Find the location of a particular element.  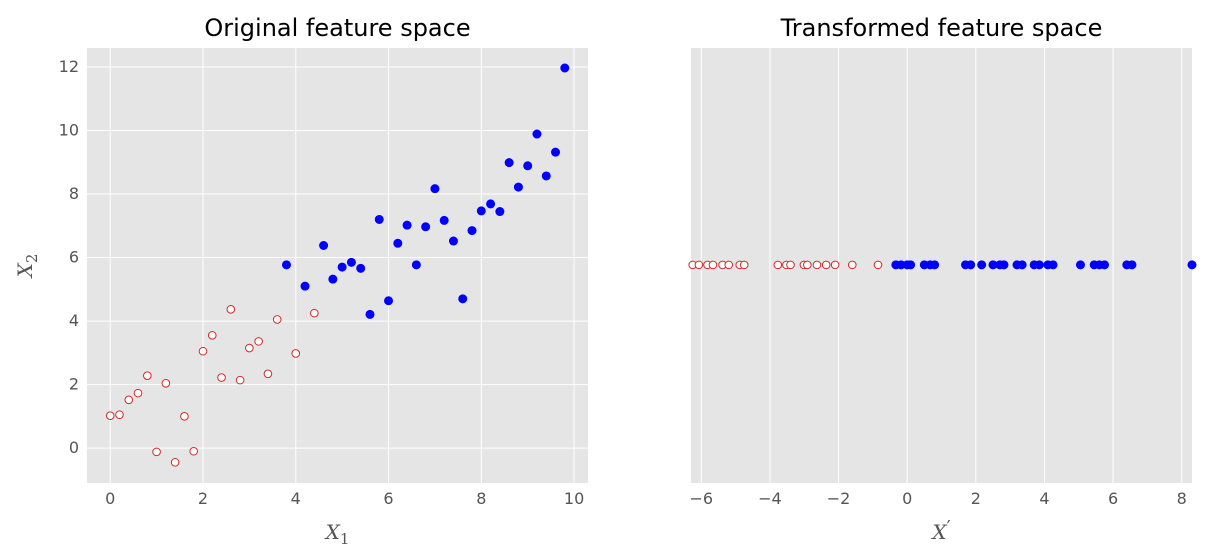

y-tick-label: 4 is located at coordinates (74, 320).